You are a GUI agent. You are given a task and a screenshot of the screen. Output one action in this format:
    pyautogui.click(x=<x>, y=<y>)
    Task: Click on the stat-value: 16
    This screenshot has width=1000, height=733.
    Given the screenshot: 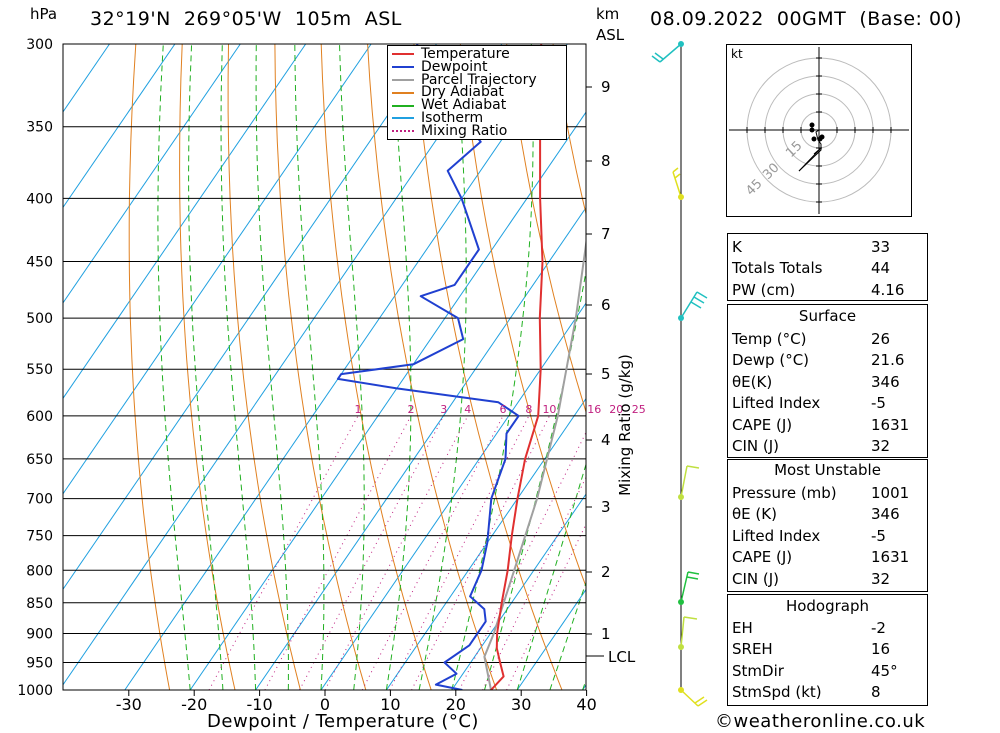 What is the action you would take?
    pyautogui.click(x=881, y=649)
    